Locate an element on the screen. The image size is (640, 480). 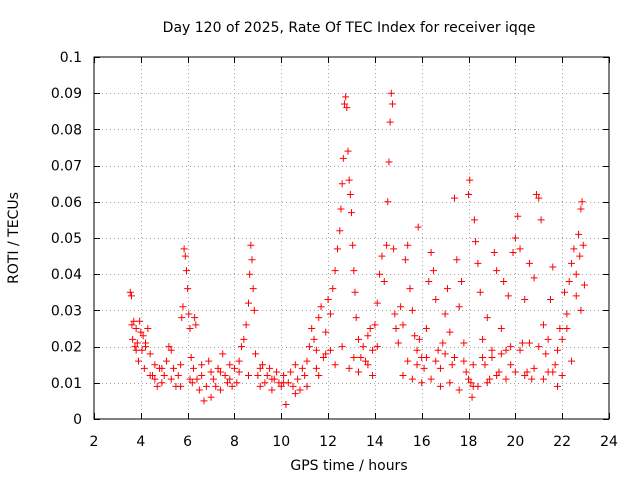
y-axis-label: ROTI / TECUs is located at coordinates (14, 238).